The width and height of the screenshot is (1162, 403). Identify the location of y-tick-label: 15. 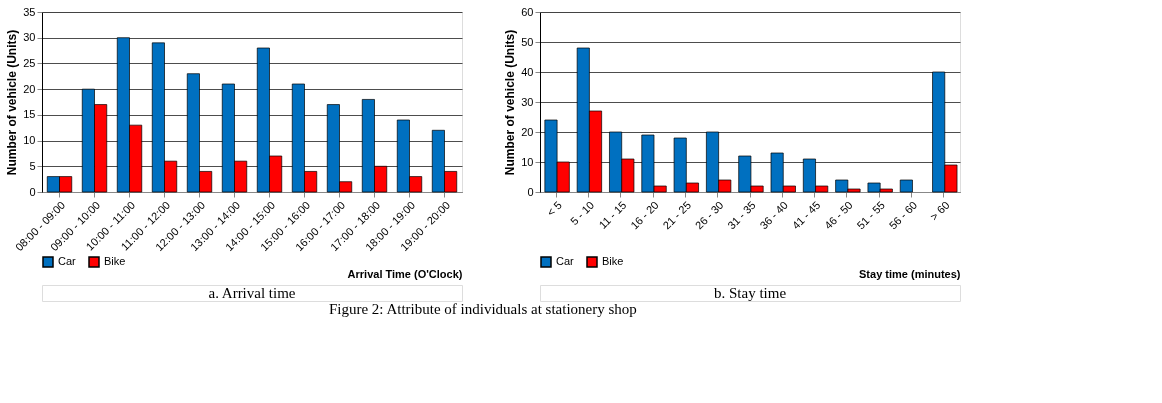
(29, 114).